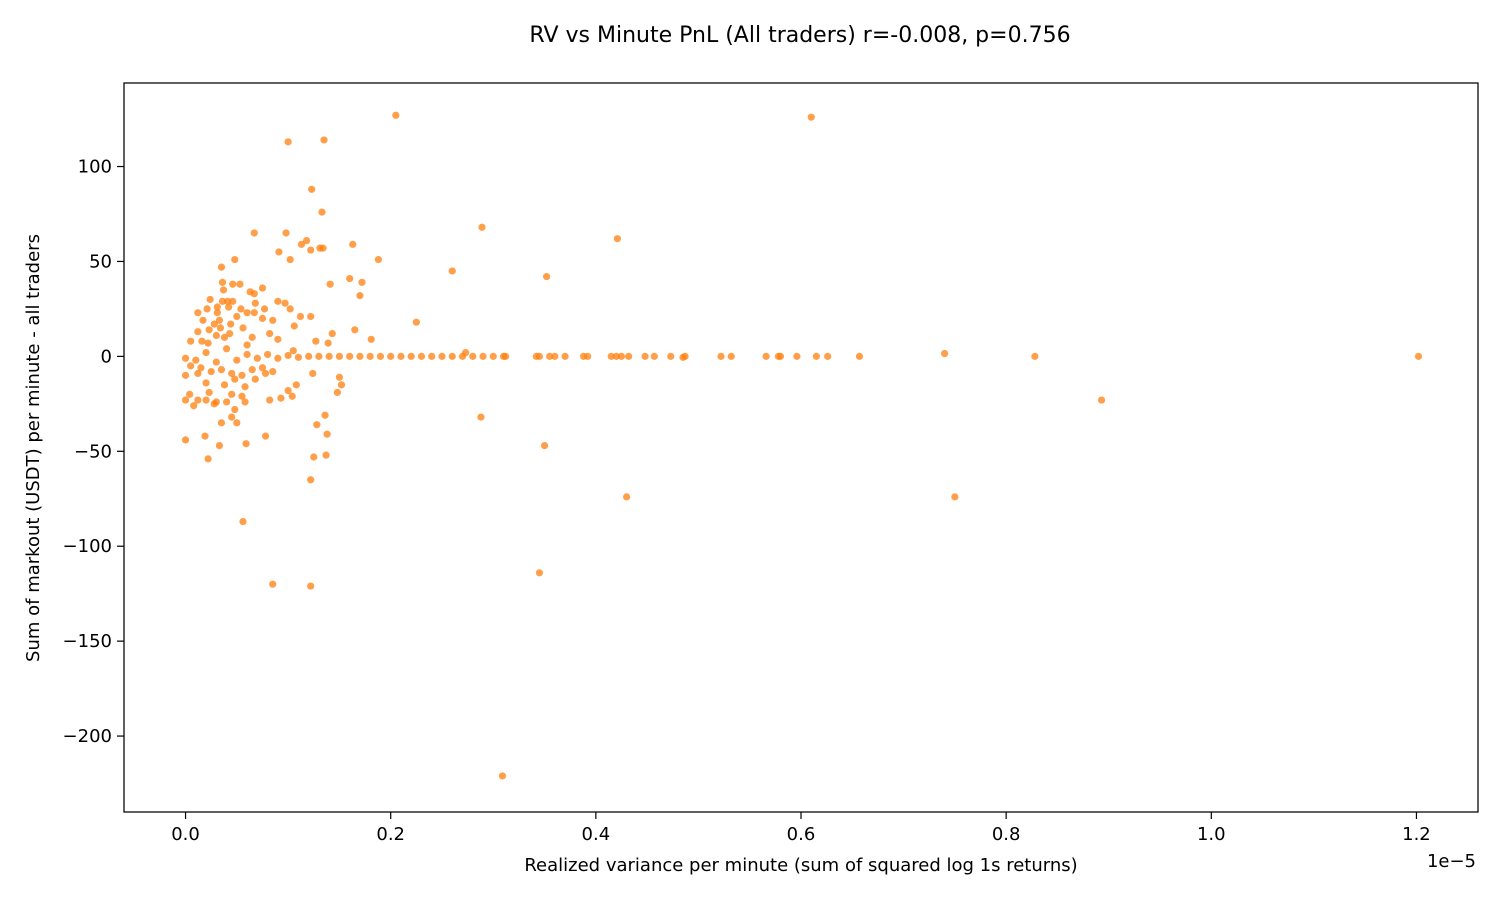 The height and width of the screenshot is (900, 1500). I want to click on y-tick-label: 0, so click(106, 356).